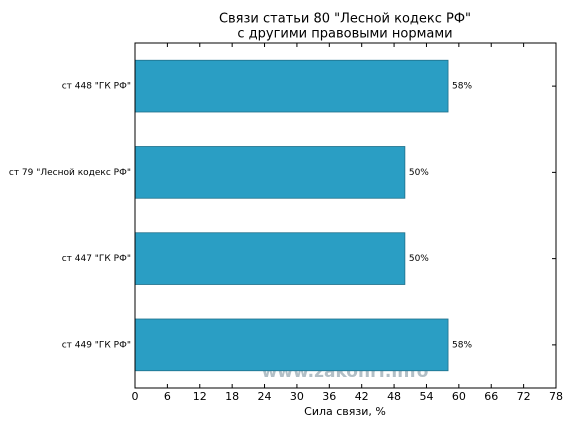 The width and height of the screenshot is (576, 432). Describe the element at coordinates (491, 396) in the screenshot. I see `x-tick-label: 66` at that location.